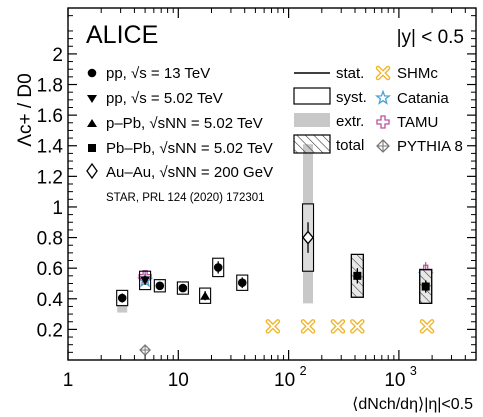 The image size is (483, 417). I want to click on legend-syst-box, so click(312, 96).